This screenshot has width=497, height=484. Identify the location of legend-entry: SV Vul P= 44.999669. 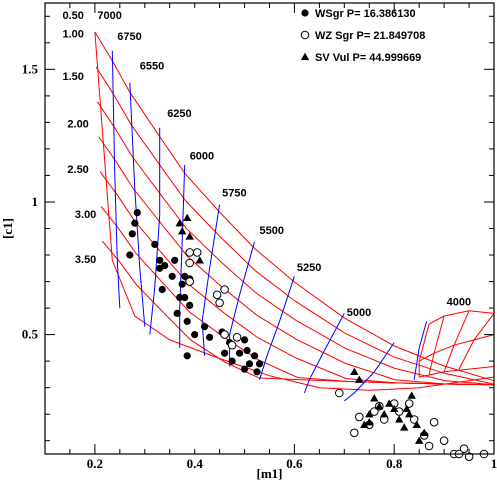
(368, 58).